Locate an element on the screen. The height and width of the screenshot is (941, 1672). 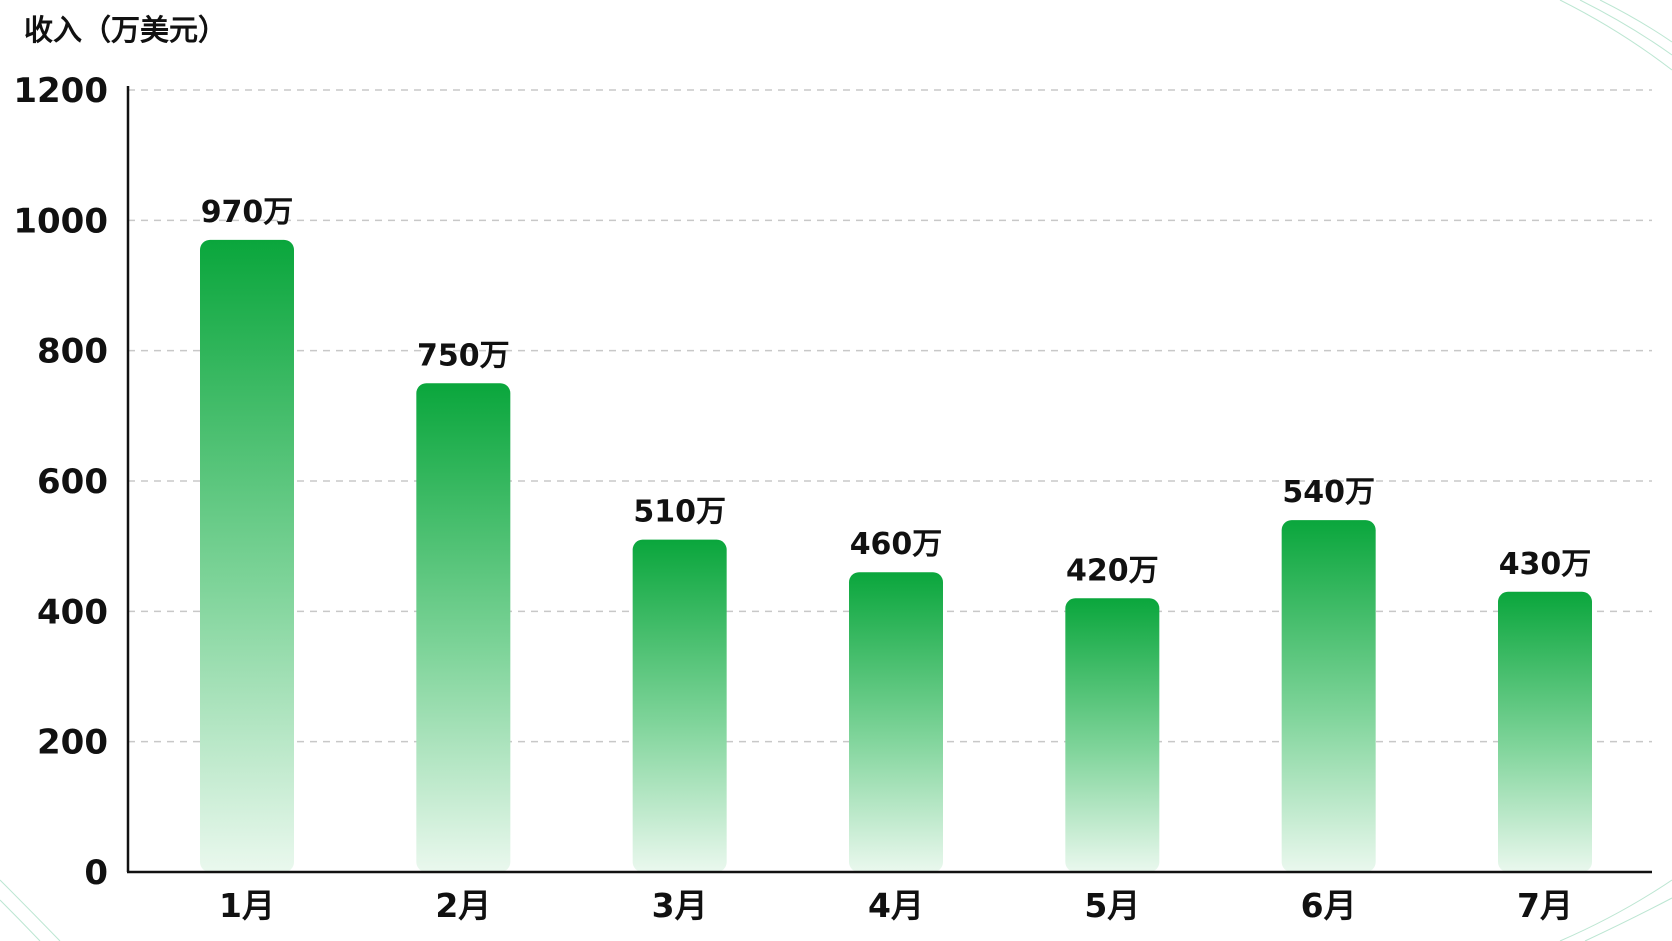
y-tick-label: 800 is located at coordinates (72, 352).